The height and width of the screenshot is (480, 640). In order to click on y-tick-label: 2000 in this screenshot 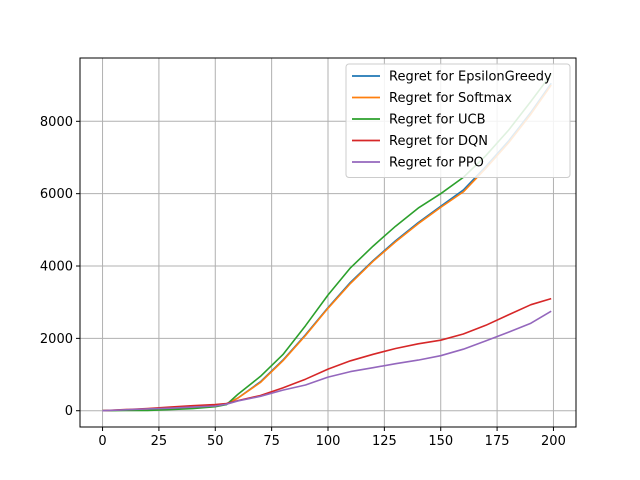, I will do `click(56, 339)`.